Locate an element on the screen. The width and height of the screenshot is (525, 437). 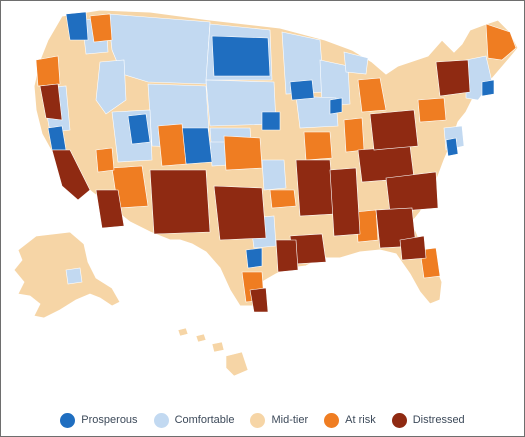
swatch-at-risk is located at coordinates (332, 420).